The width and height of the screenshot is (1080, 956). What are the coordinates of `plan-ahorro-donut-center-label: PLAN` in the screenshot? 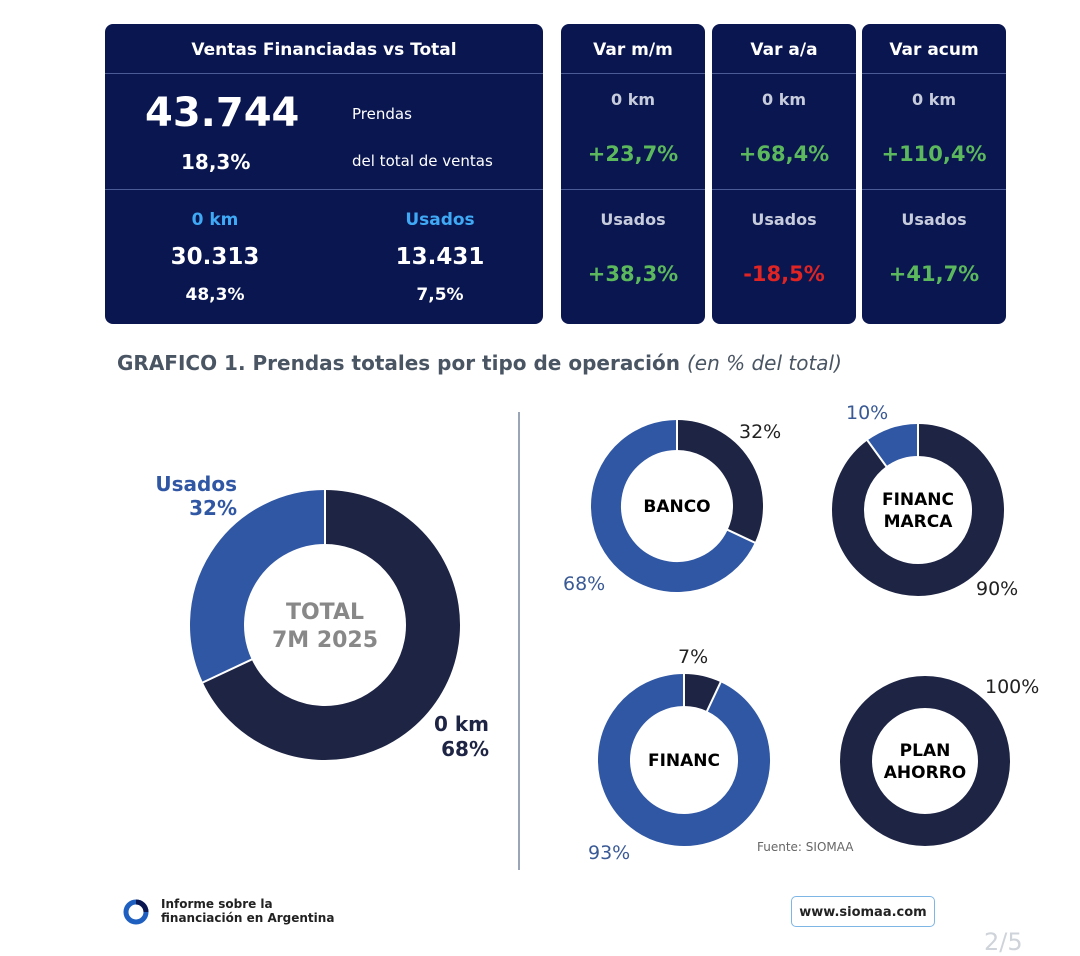 It's located at (925, 751).